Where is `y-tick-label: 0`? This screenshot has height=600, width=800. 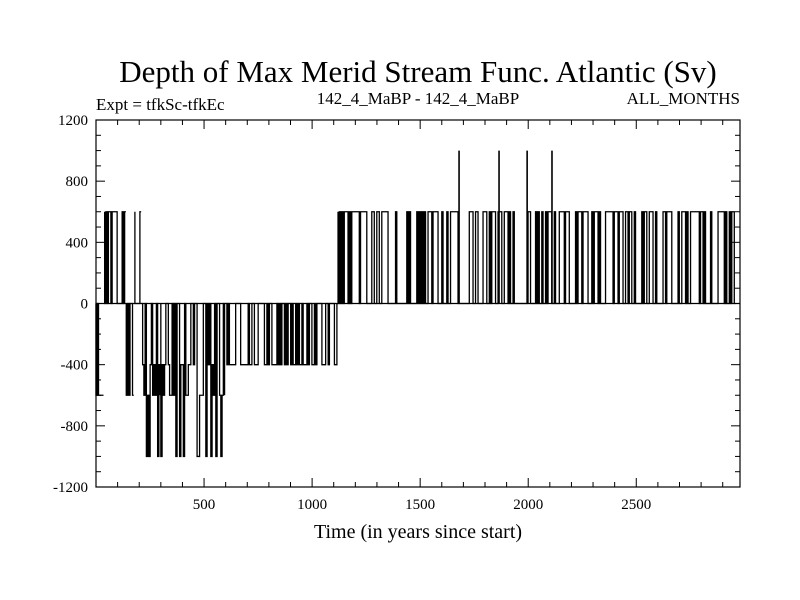
y-tick-label: 0 is located at coordinates (85, 305).